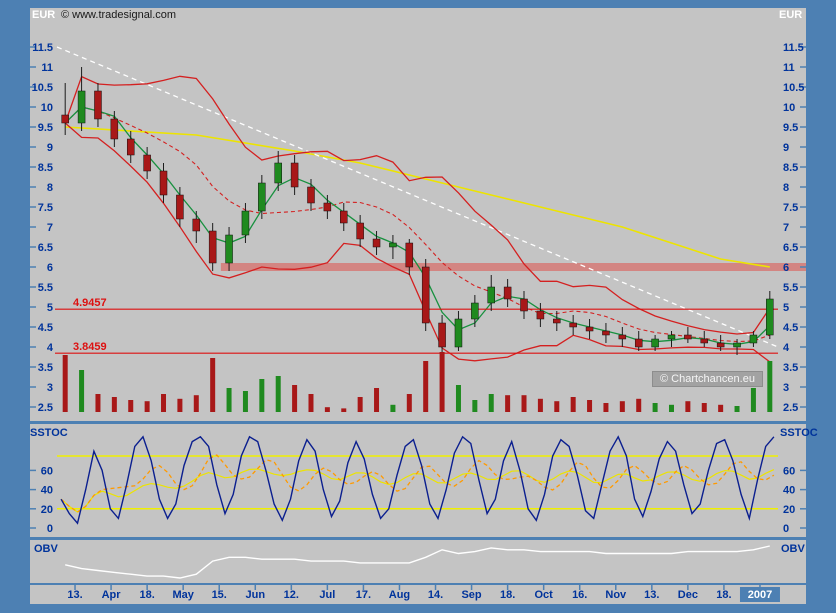  I want to click on svg-text: Sep, so click(471, 595).